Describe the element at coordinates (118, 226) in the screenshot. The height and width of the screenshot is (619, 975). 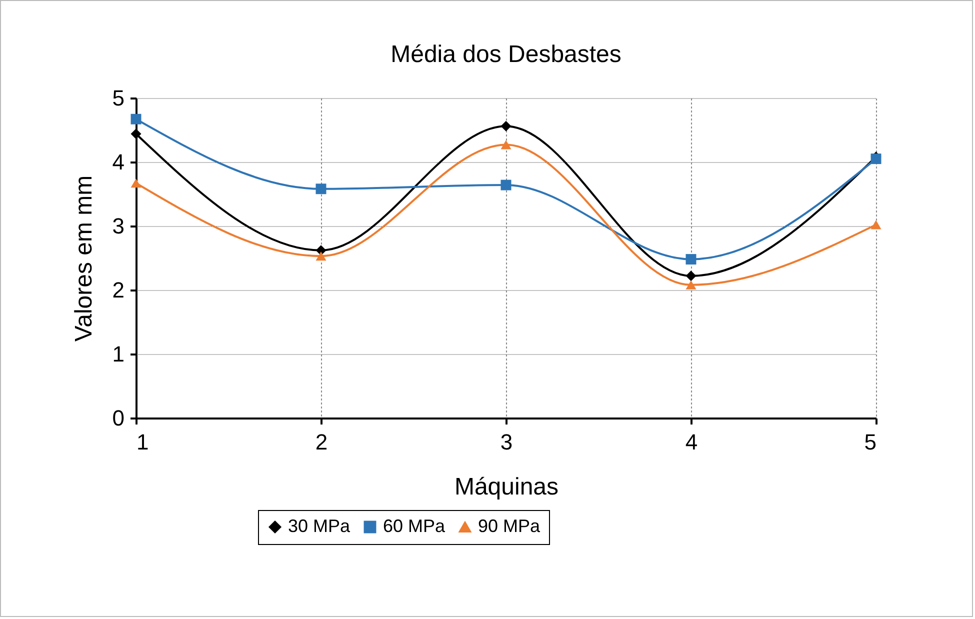
I see `y-tick-label: 3` at that location.